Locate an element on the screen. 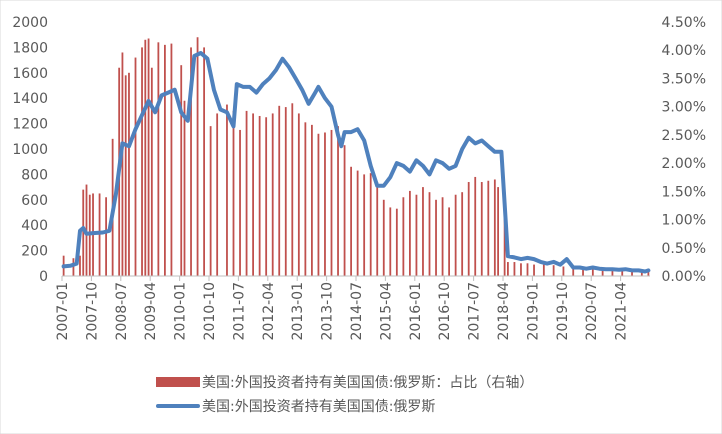 Image resolution: width=722 pixels, height=434 pixels. x-tick-label: 2014-07 is located at coordinates (357, 311).